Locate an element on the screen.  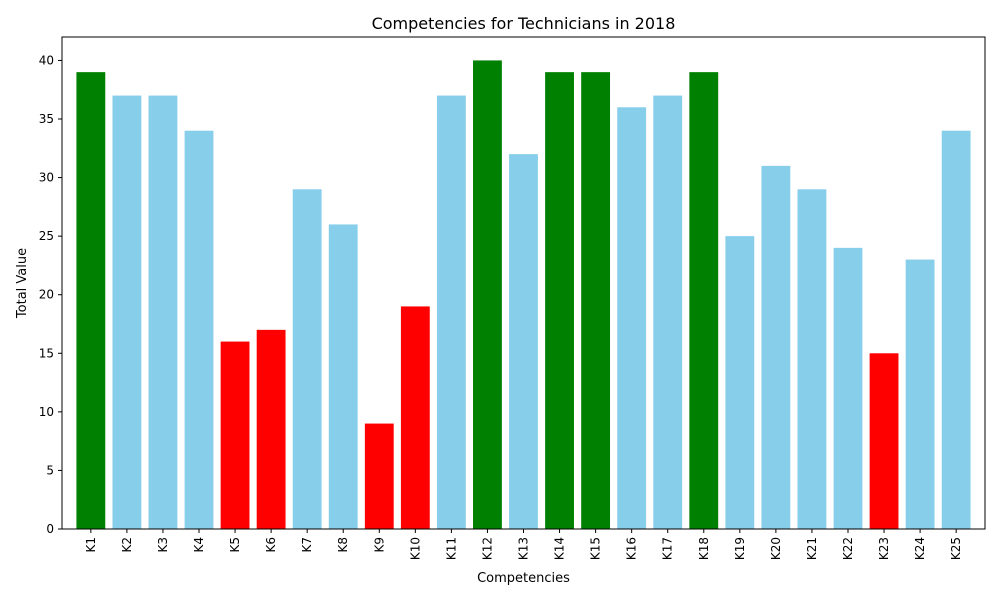
bar-k19 is located at coordinates (740, 382).